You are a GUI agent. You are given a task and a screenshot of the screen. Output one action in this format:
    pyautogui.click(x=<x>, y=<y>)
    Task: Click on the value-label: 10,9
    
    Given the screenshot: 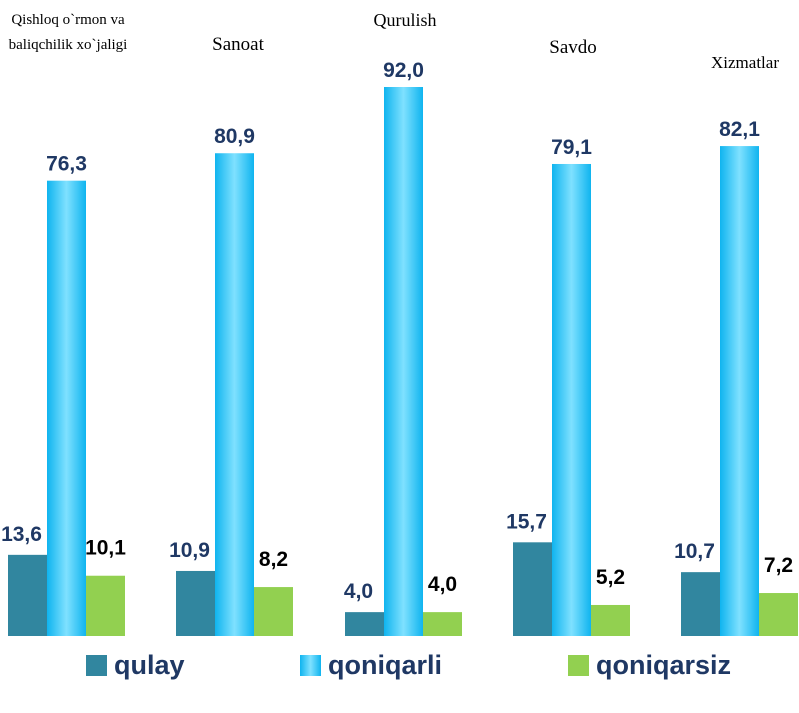 What is the action you would take?
    pyautogui.click(x=189, y=550)
    